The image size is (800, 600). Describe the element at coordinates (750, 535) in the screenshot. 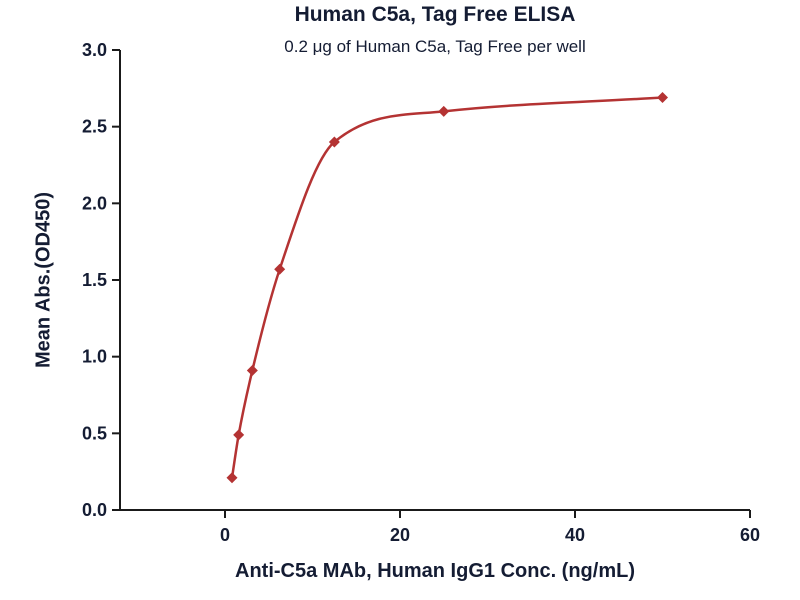

I see `x-tick-label: 60` at that location.